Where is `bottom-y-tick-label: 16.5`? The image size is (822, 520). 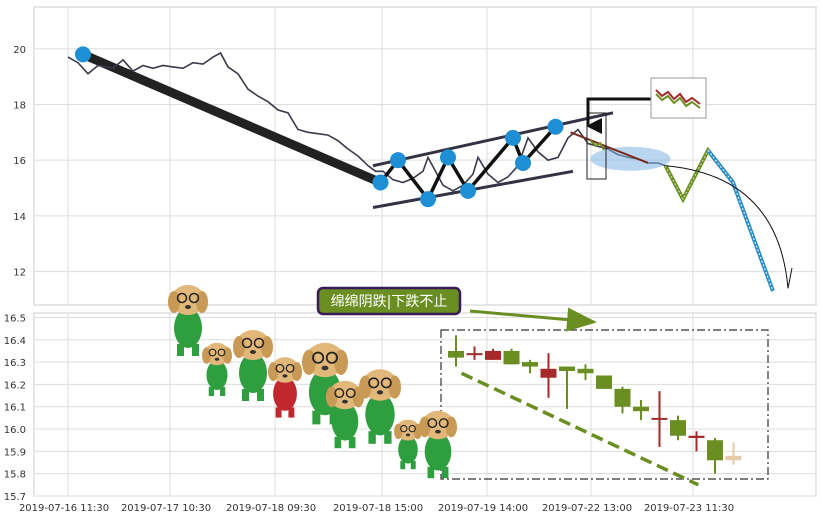
bottom-y-tick-label: 16.5 is located at coordinates (15, 318).